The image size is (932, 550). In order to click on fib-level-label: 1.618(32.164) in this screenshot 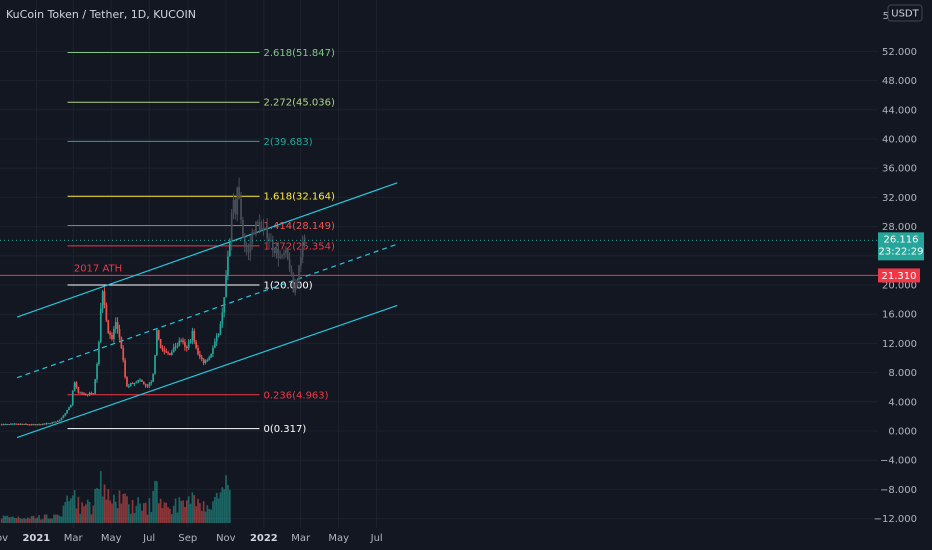, I will do `click(300, 197)`.